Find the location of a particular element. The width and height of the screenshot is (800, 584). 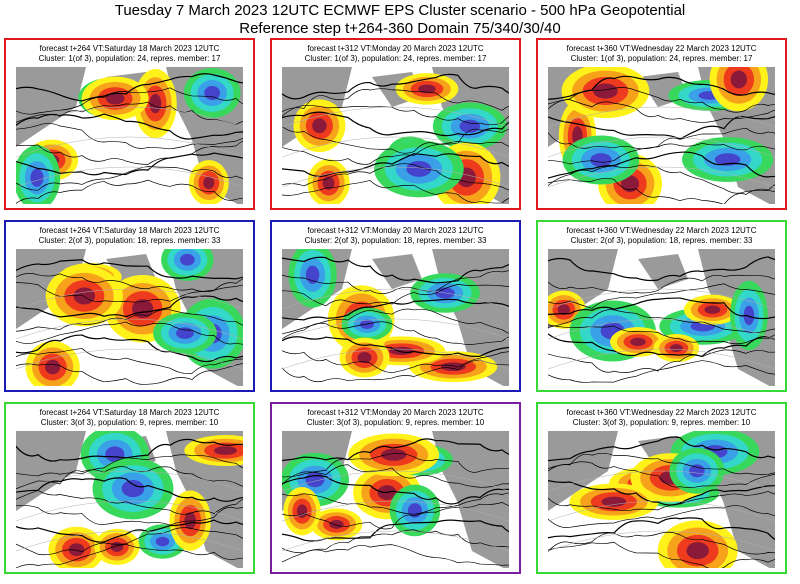

land-mass is located at coordinates (470, 499).